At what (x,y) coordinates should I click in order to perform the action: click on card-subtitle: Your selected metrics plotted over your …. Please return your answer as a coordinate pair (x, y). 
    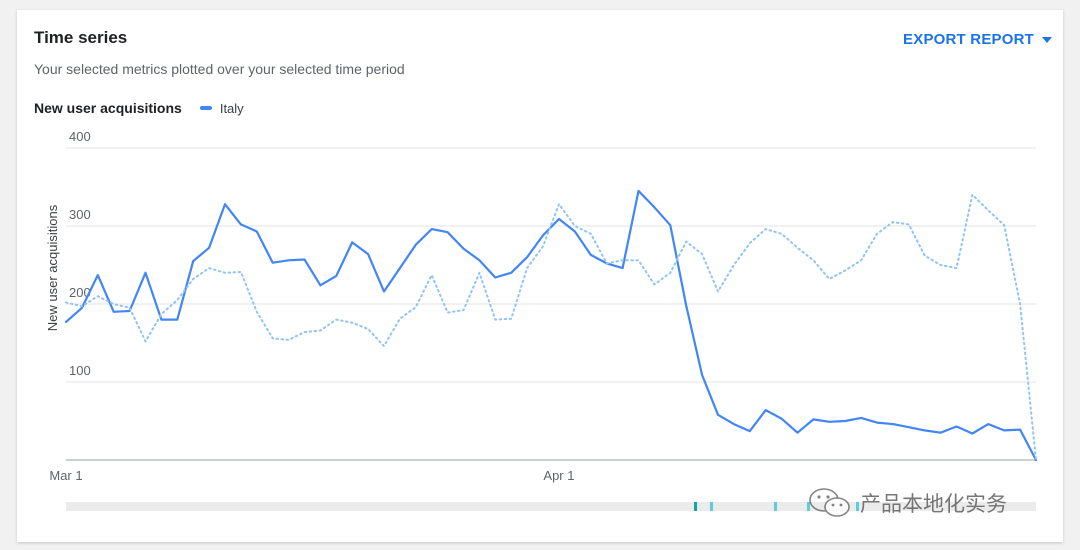
    Looking at the image, I should click on (219, 69).